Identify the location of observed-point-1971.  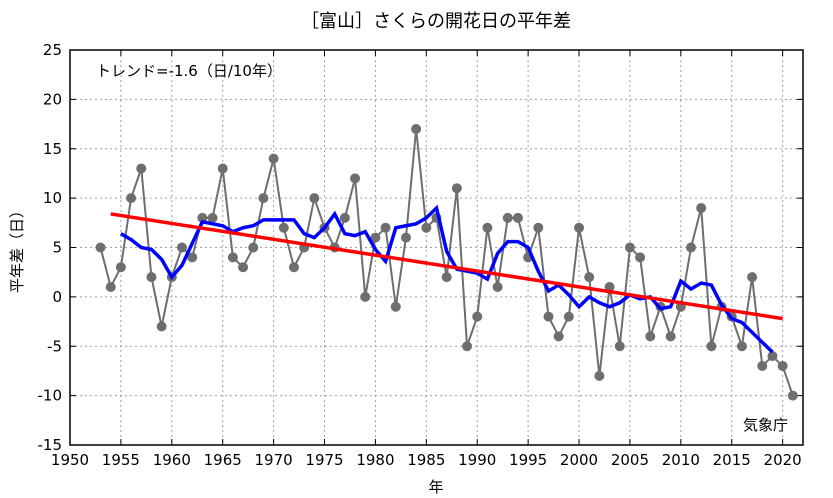
(283, 227).